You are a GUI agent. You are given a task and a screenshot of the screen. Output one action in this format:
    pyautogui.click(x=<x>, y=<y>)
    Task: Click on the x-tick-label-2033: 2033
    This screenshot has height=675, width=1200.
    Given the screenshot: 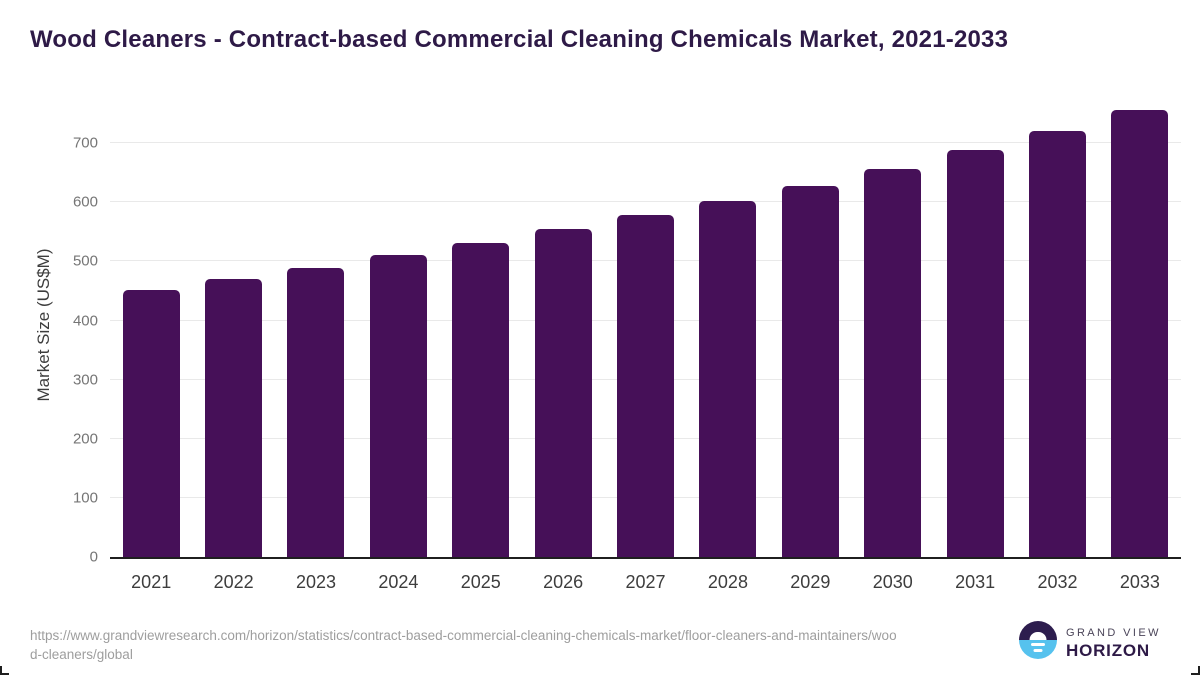 What is the action you would take?
    pyautogui.click(x=1139, y=582)
    